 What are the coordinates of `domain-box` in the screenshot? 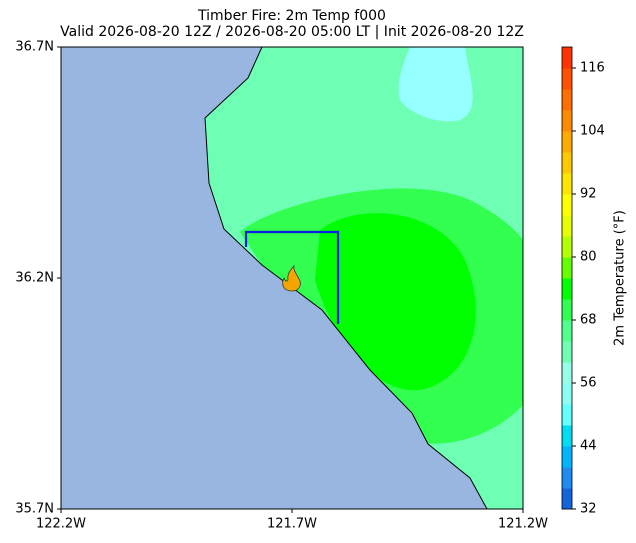 It's located at (292, 277).